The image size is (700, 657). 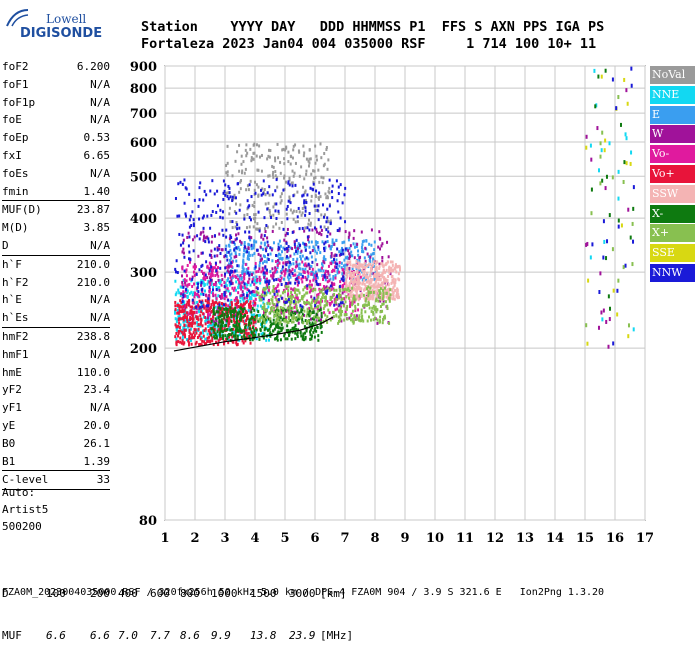 I want to click on param-value: 1.40, so click(x=97, y=191).